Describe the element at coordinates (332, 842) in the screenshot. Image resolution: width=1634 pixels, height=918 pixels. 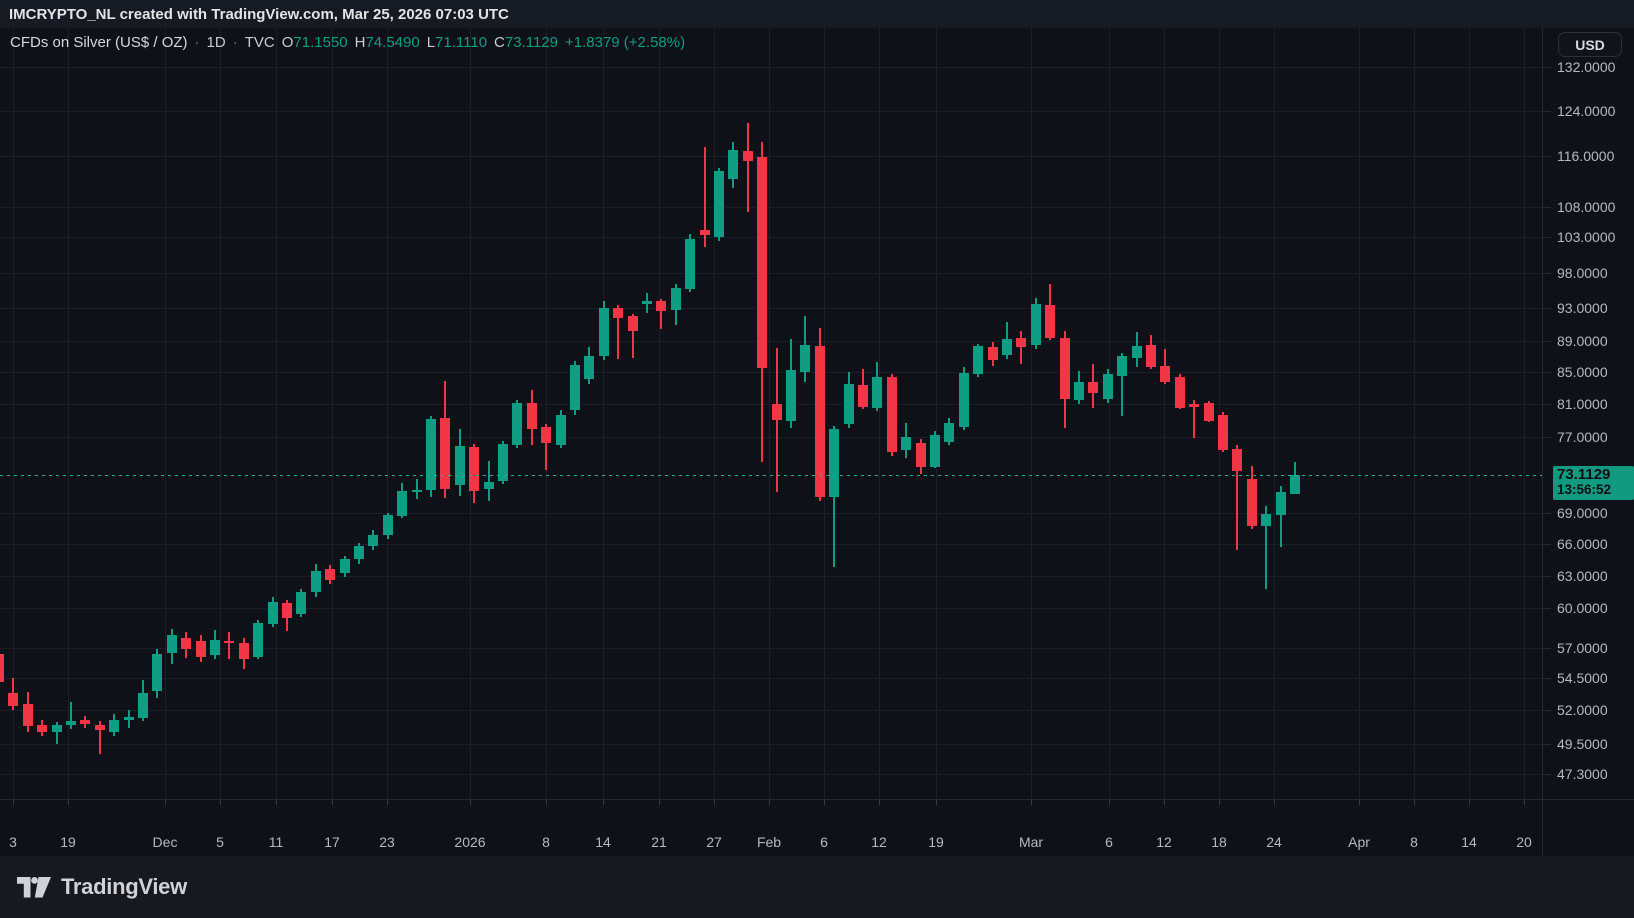
I see `time-axis-label: 17` at that location.